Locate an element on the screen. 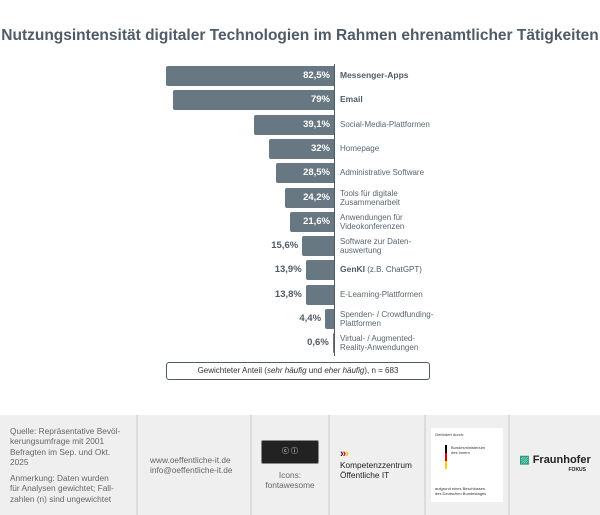 The height and width of the screenshot is (515, 600). bmi-name: des Innern is located at coordinates (460, 452).